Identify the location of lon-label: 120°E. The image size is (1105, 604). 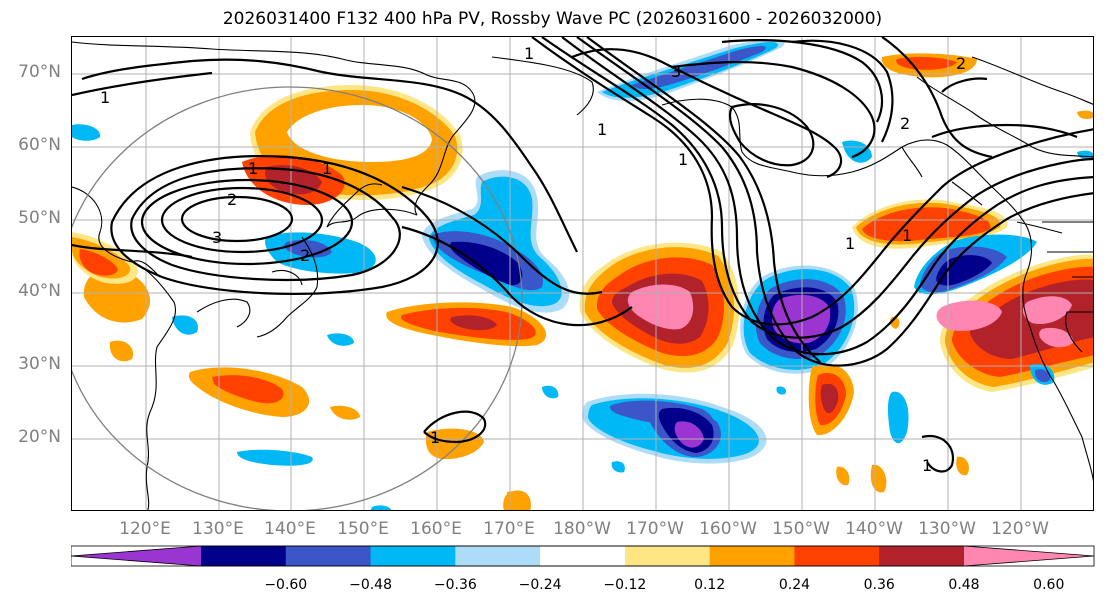
(145, 529).